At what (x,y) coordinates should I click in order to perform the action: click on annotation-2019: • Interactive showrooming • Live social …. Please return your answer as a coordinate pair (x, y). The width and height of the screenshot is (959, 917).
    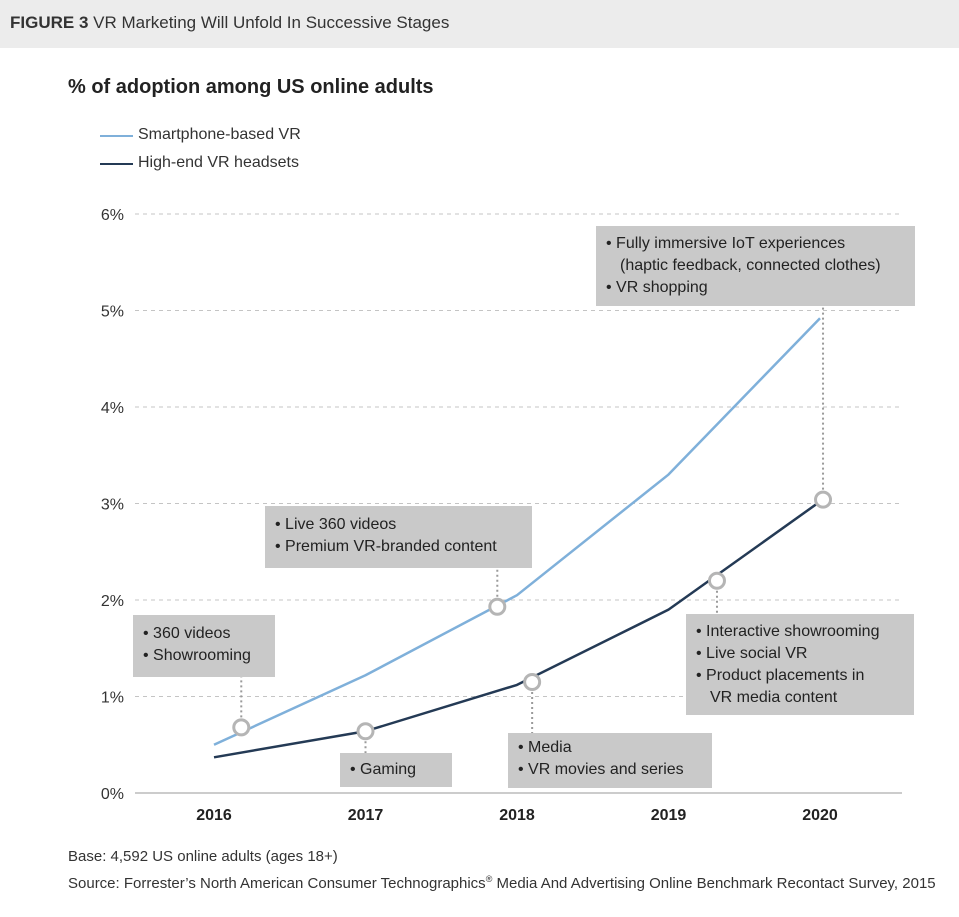
    Looking at the image, I should click on (800, 664).